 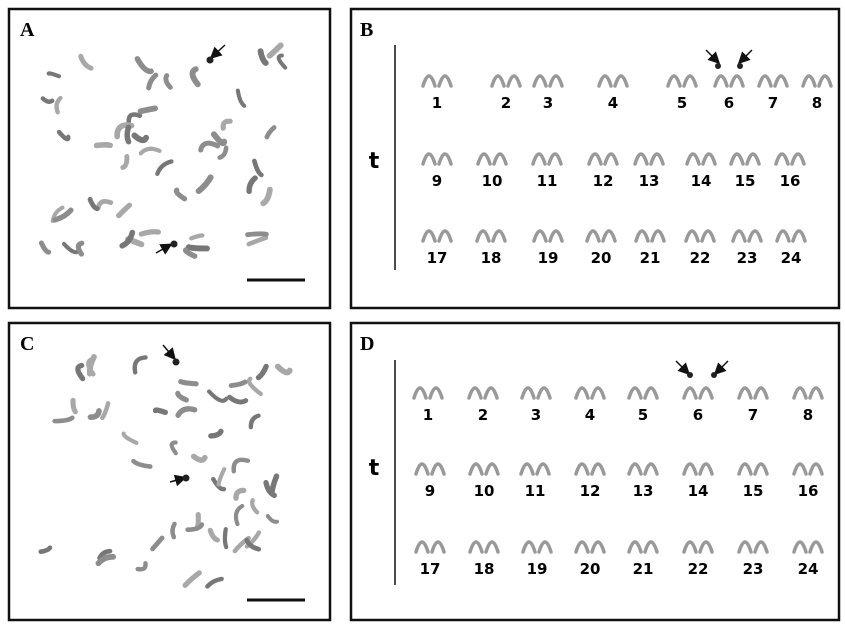 What do you see at coordinates (698, 569) in the screenshot?
I see `chromosome-number: 22` at bounding box center [698, 569].